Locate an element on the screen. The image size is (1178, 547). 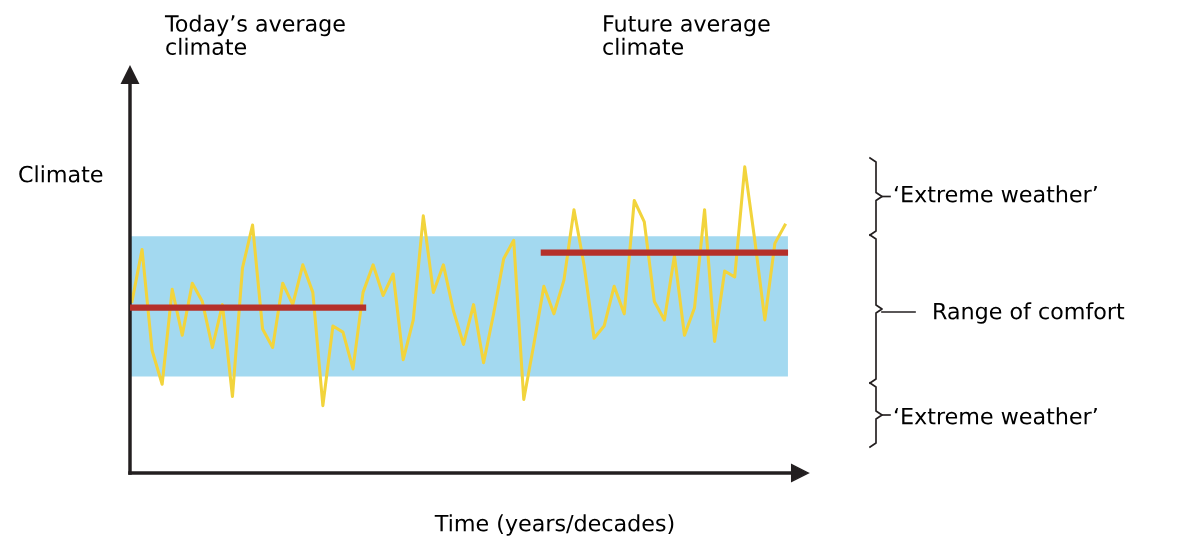
text: Today’s average climate is located at coordinates (254, 35).